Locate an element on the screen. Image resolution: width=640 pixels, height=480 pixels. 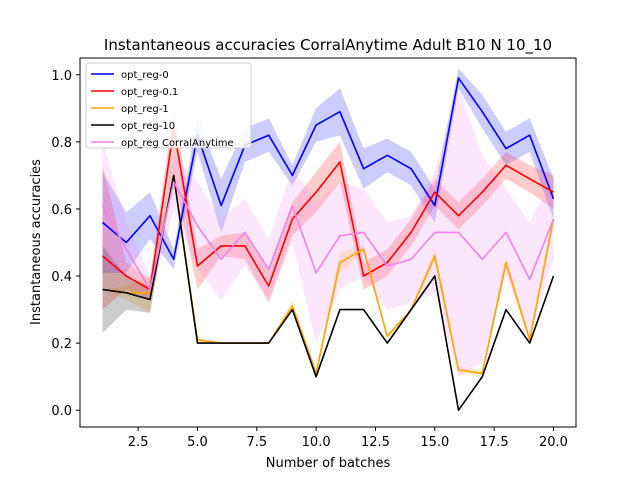
y-tick-label: 0.4 is located at coordinates (61, 277).